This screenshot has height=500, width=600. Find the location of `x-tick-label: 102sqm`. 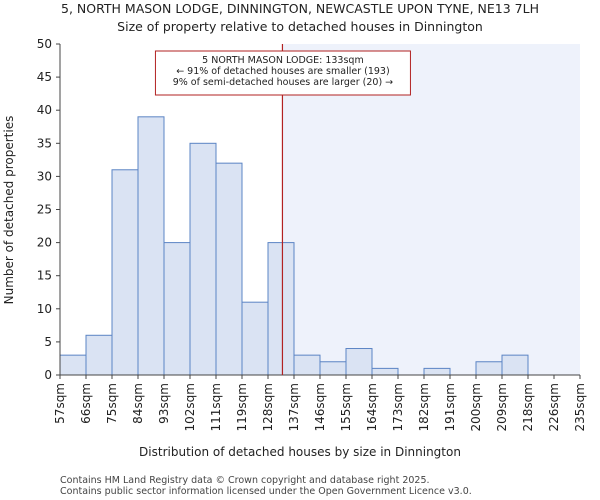

x-tick-label: 102sqm is located at coordinates (190, 407).